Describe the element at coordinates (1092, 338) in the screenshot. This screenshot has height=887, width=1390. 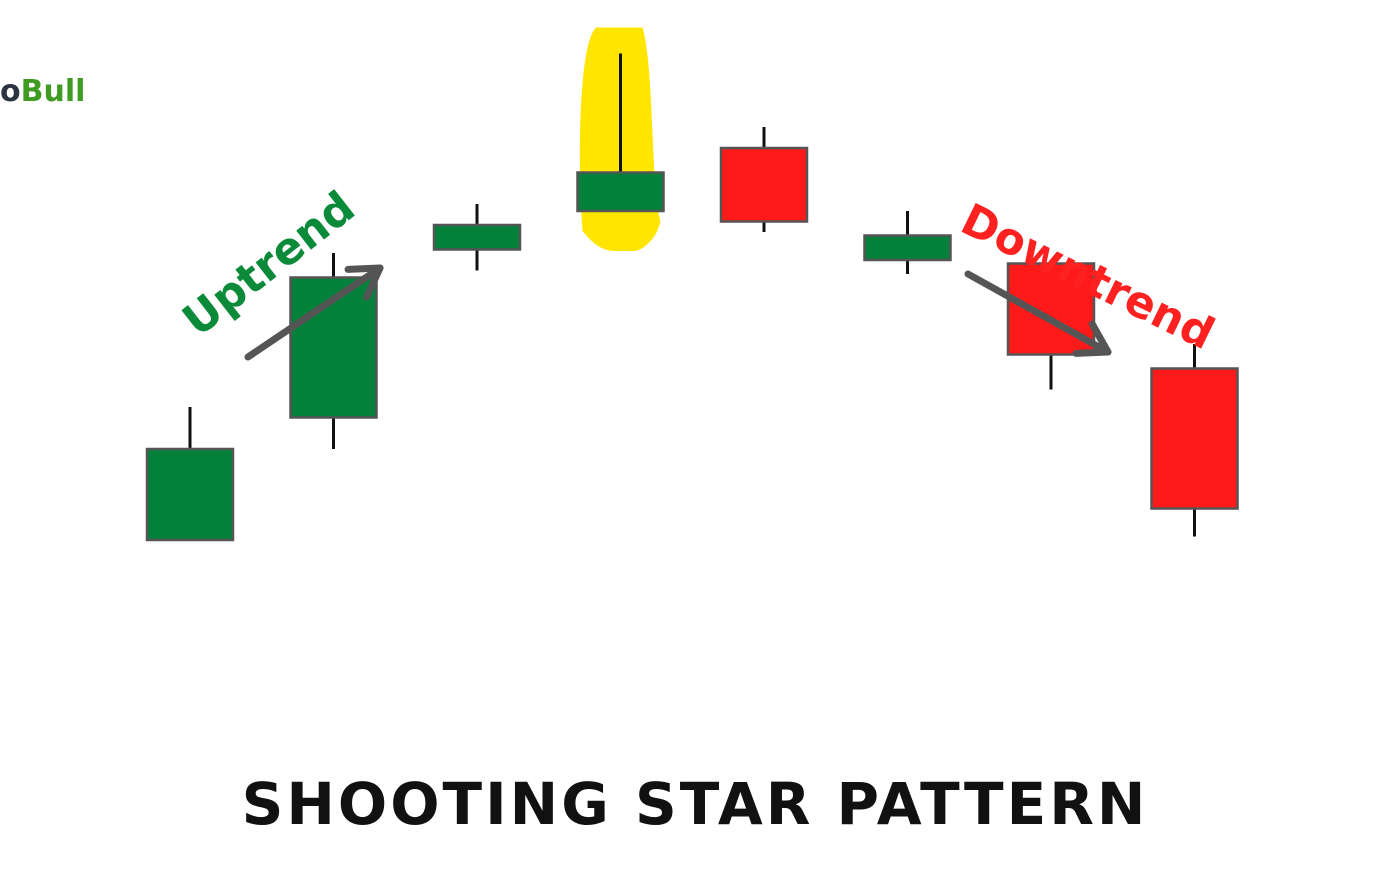
I see `downtrend-arrow-head` at that location.